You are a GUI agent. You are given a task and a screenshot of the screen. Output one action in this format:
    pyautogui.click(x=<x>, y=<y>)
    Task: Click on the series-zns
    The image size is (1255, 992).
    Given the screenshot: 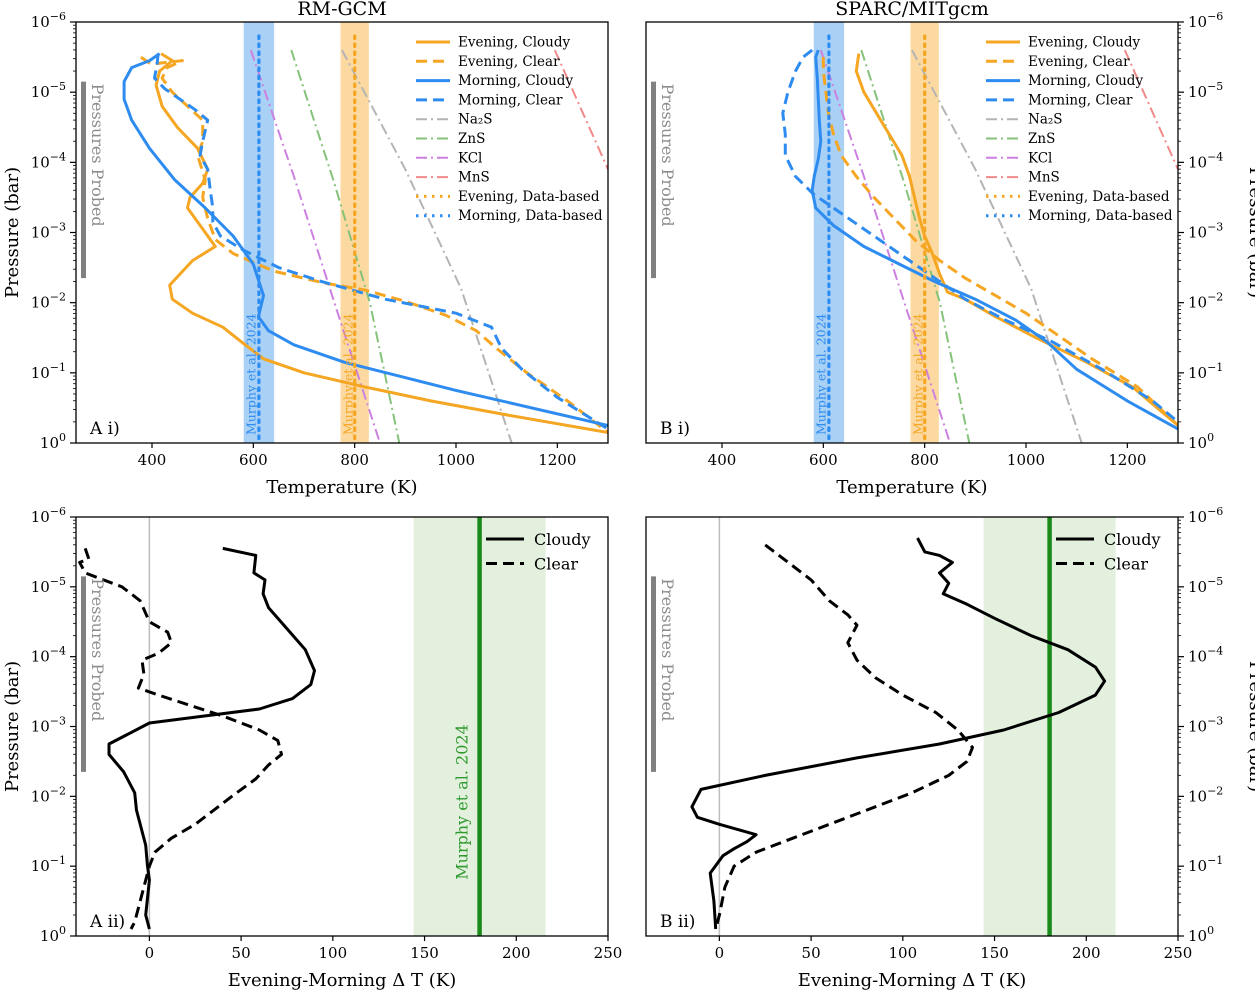 What is the action you would take?
    pyautogui.click(x=915, y=246)
    